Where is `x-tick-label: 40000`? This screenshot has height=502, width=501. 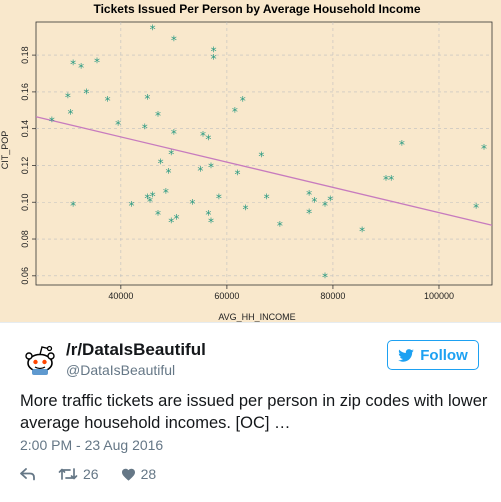
x-tick-label: 40000 is located at coordinates (120, 296).